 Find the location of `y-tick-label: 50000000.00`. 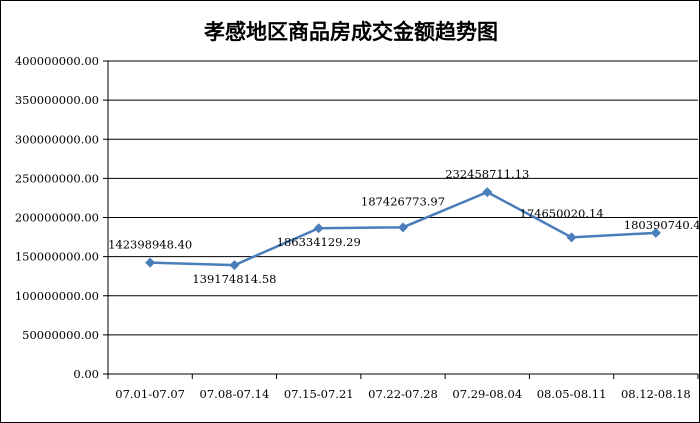

y-tick-label: 50000000.00 is located at coordinates (60, 335).